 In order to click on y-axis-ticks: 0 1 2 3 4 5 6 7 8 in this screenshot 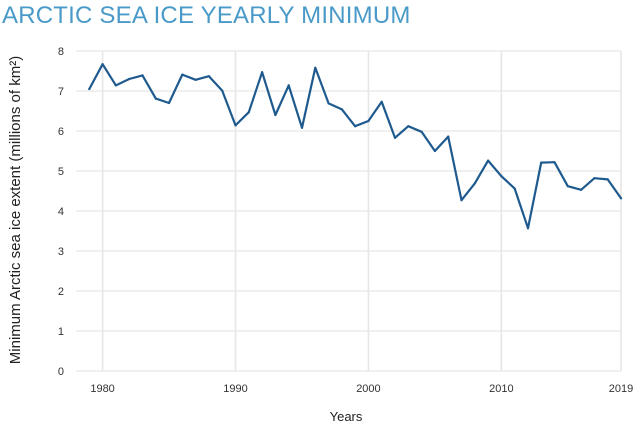, I will do `click(61, 212)`.